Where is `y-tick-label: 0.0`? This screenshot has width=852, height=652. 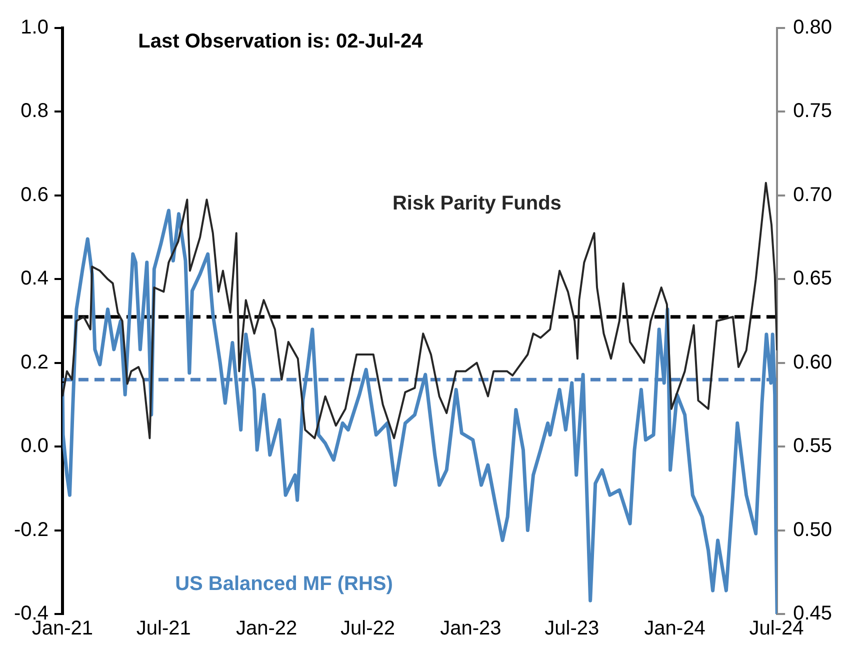 y-tick-label: 0.0 is located at coordinates (34, 446).